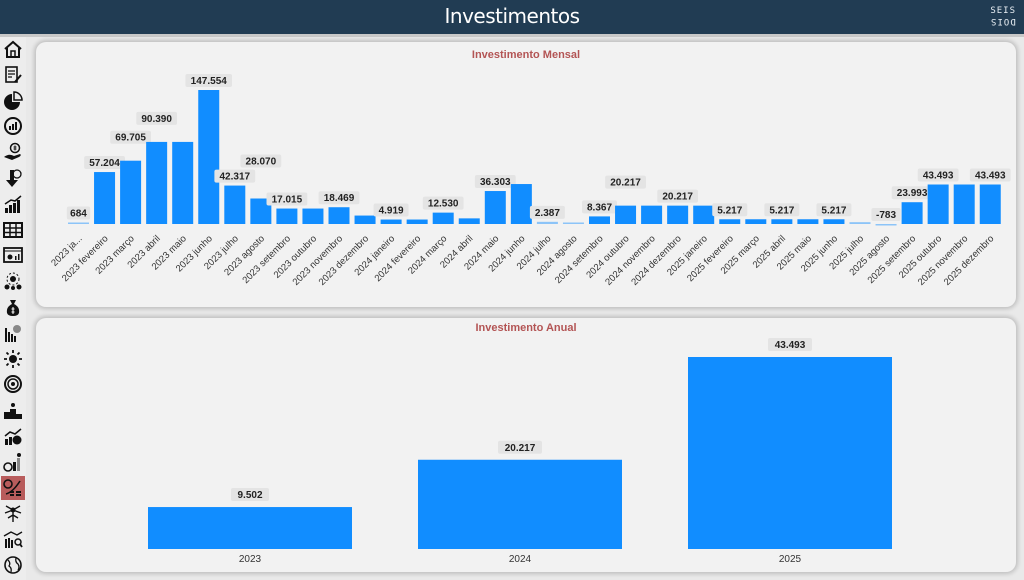 Image resolution: width=1024 pixels, height=580 pixels. I want to click on monthly-data-label: 69.705, so click(130, 138).